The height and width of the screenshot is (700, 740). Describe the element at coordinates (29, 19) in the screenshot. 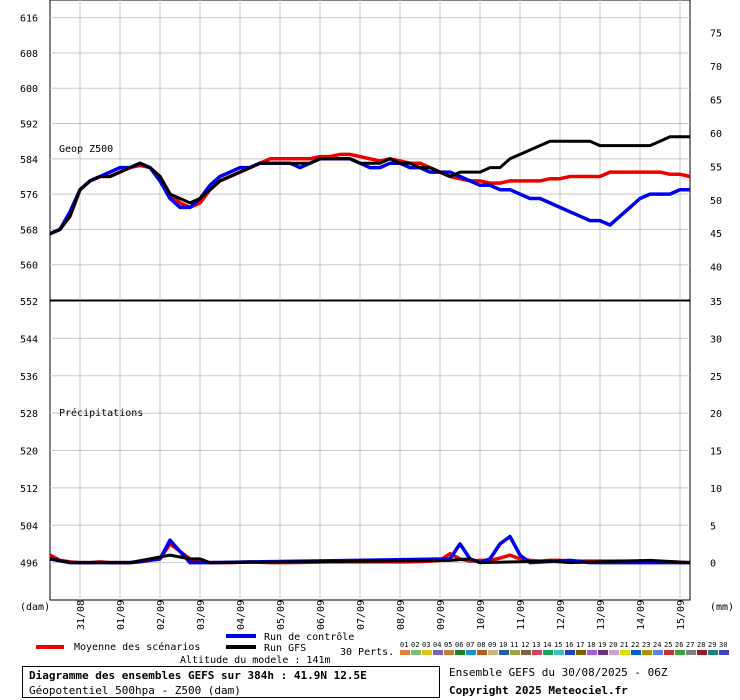

I see `y-left-tick-label: 616` at that location.